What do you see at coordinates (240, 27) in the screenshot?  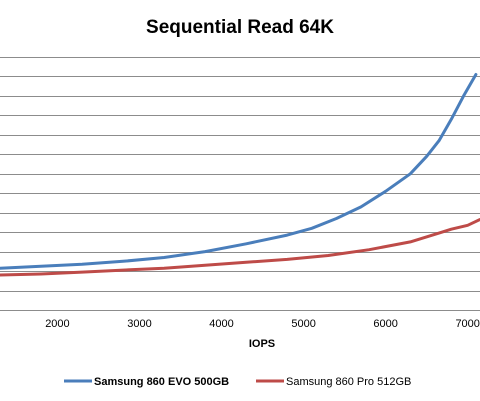 I see `chart-title: Sequential Read 64K` at bounding box center [240, 27].